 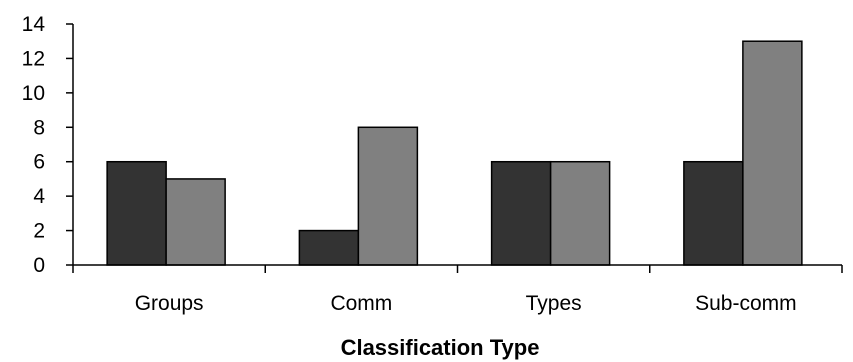 What do you see at coordinates (329, 247) in the screenshot?
I see `bar-series-1-comm` at bounding box center [329, 247].